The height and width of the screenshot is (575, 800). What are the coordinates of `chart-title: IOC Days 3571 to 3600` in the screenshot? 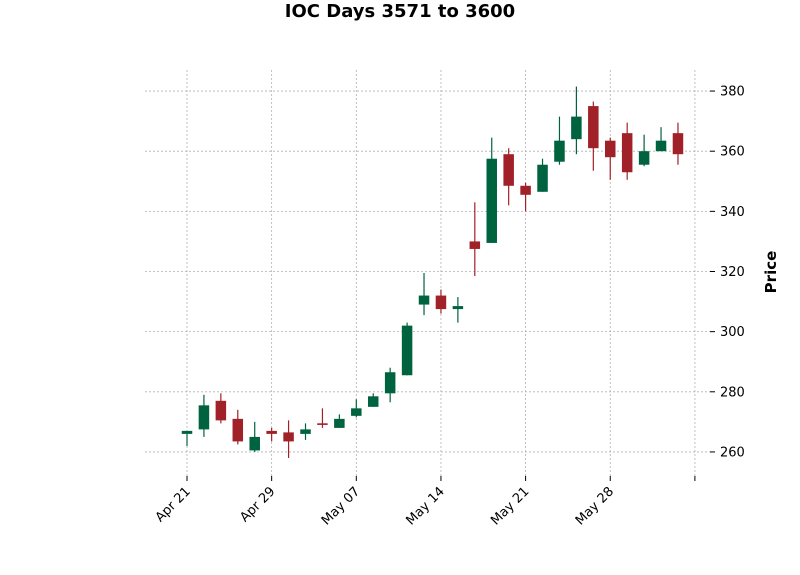 It's located at (400, 11).